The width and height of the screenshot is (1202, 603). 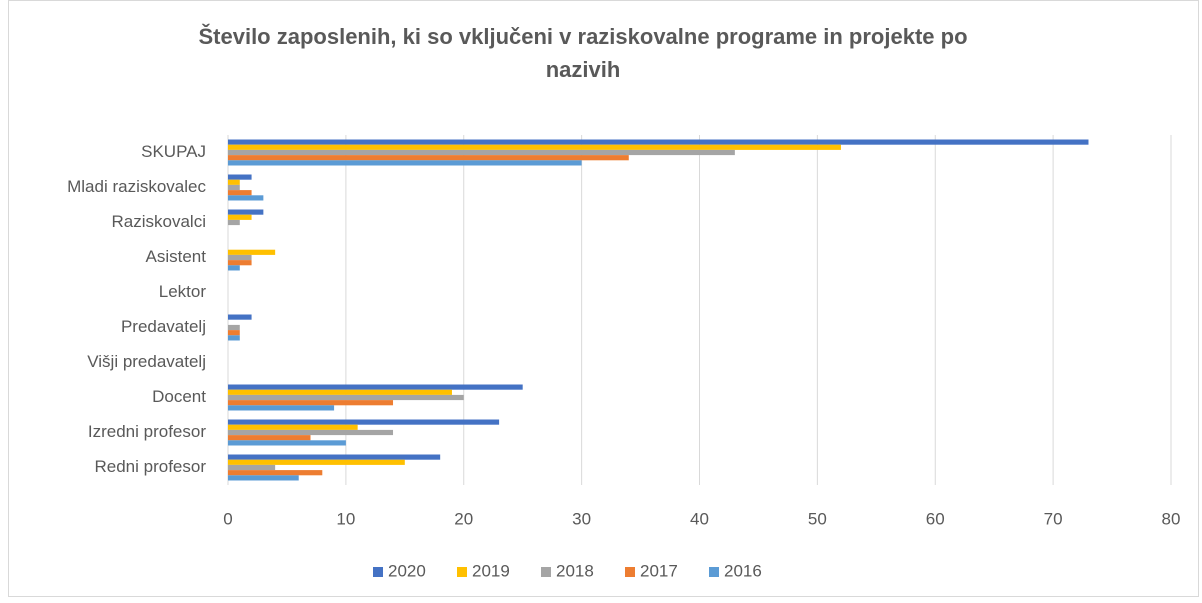 What do you see at coordinates (1171, 518) in the screenshot?
I see `x-tick-label: 80` at bounding box center [1171, 518].